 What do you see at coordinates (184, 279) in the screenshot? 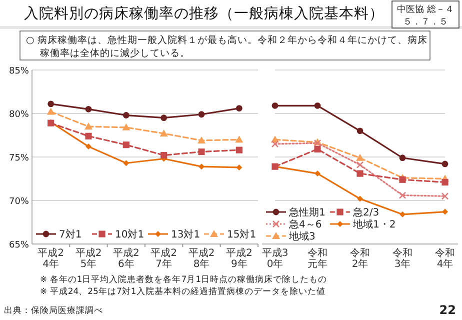
I see `text: ※ 各年の1日平均入院患者数を各年7月1日時点の稼働病床で除したもの` at bounding box center [184, 279].